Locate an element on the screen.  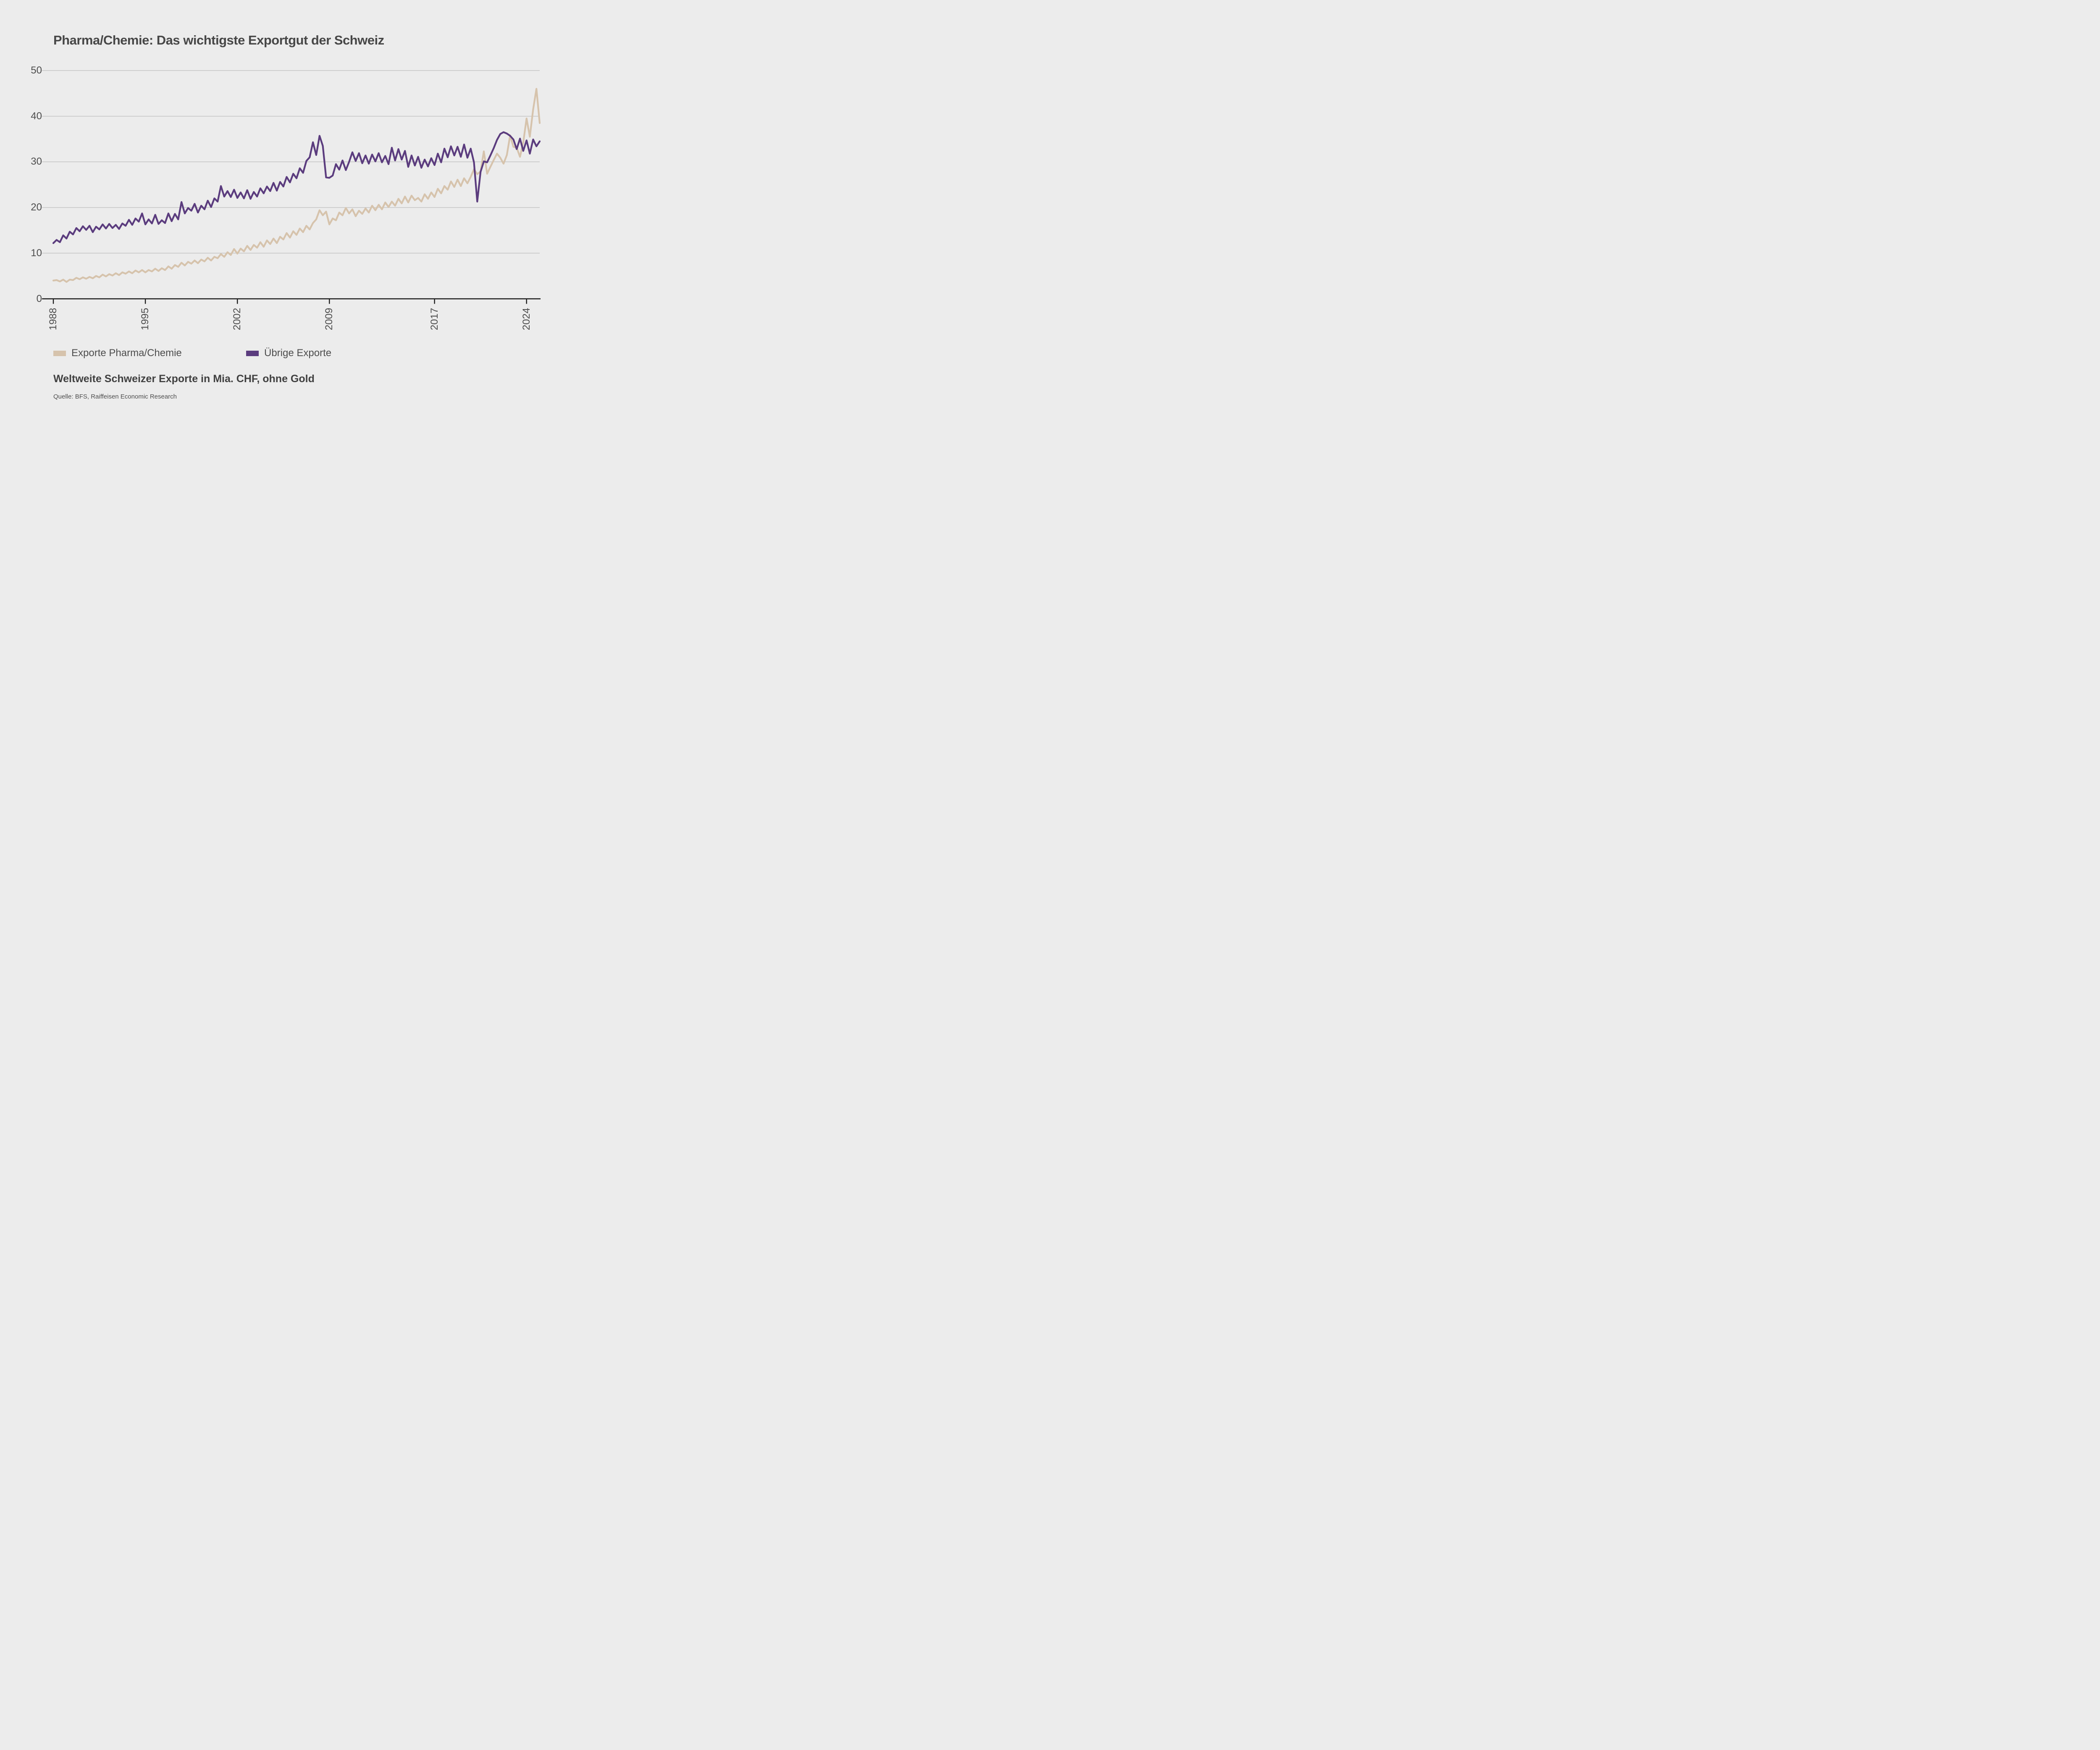
legend-swatch-uebrige-icon is located at coordinates (252, 353).